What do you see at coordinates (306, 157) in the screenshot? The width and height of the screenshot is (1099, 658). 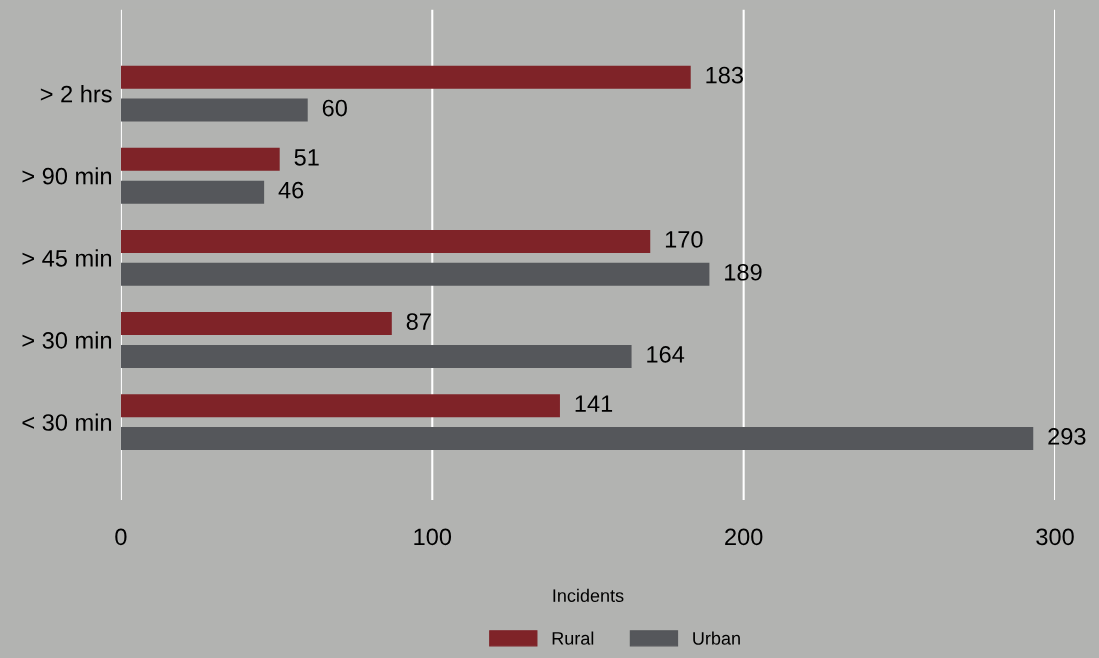 I see `data-label: 51` at bounding box center [306, 157].